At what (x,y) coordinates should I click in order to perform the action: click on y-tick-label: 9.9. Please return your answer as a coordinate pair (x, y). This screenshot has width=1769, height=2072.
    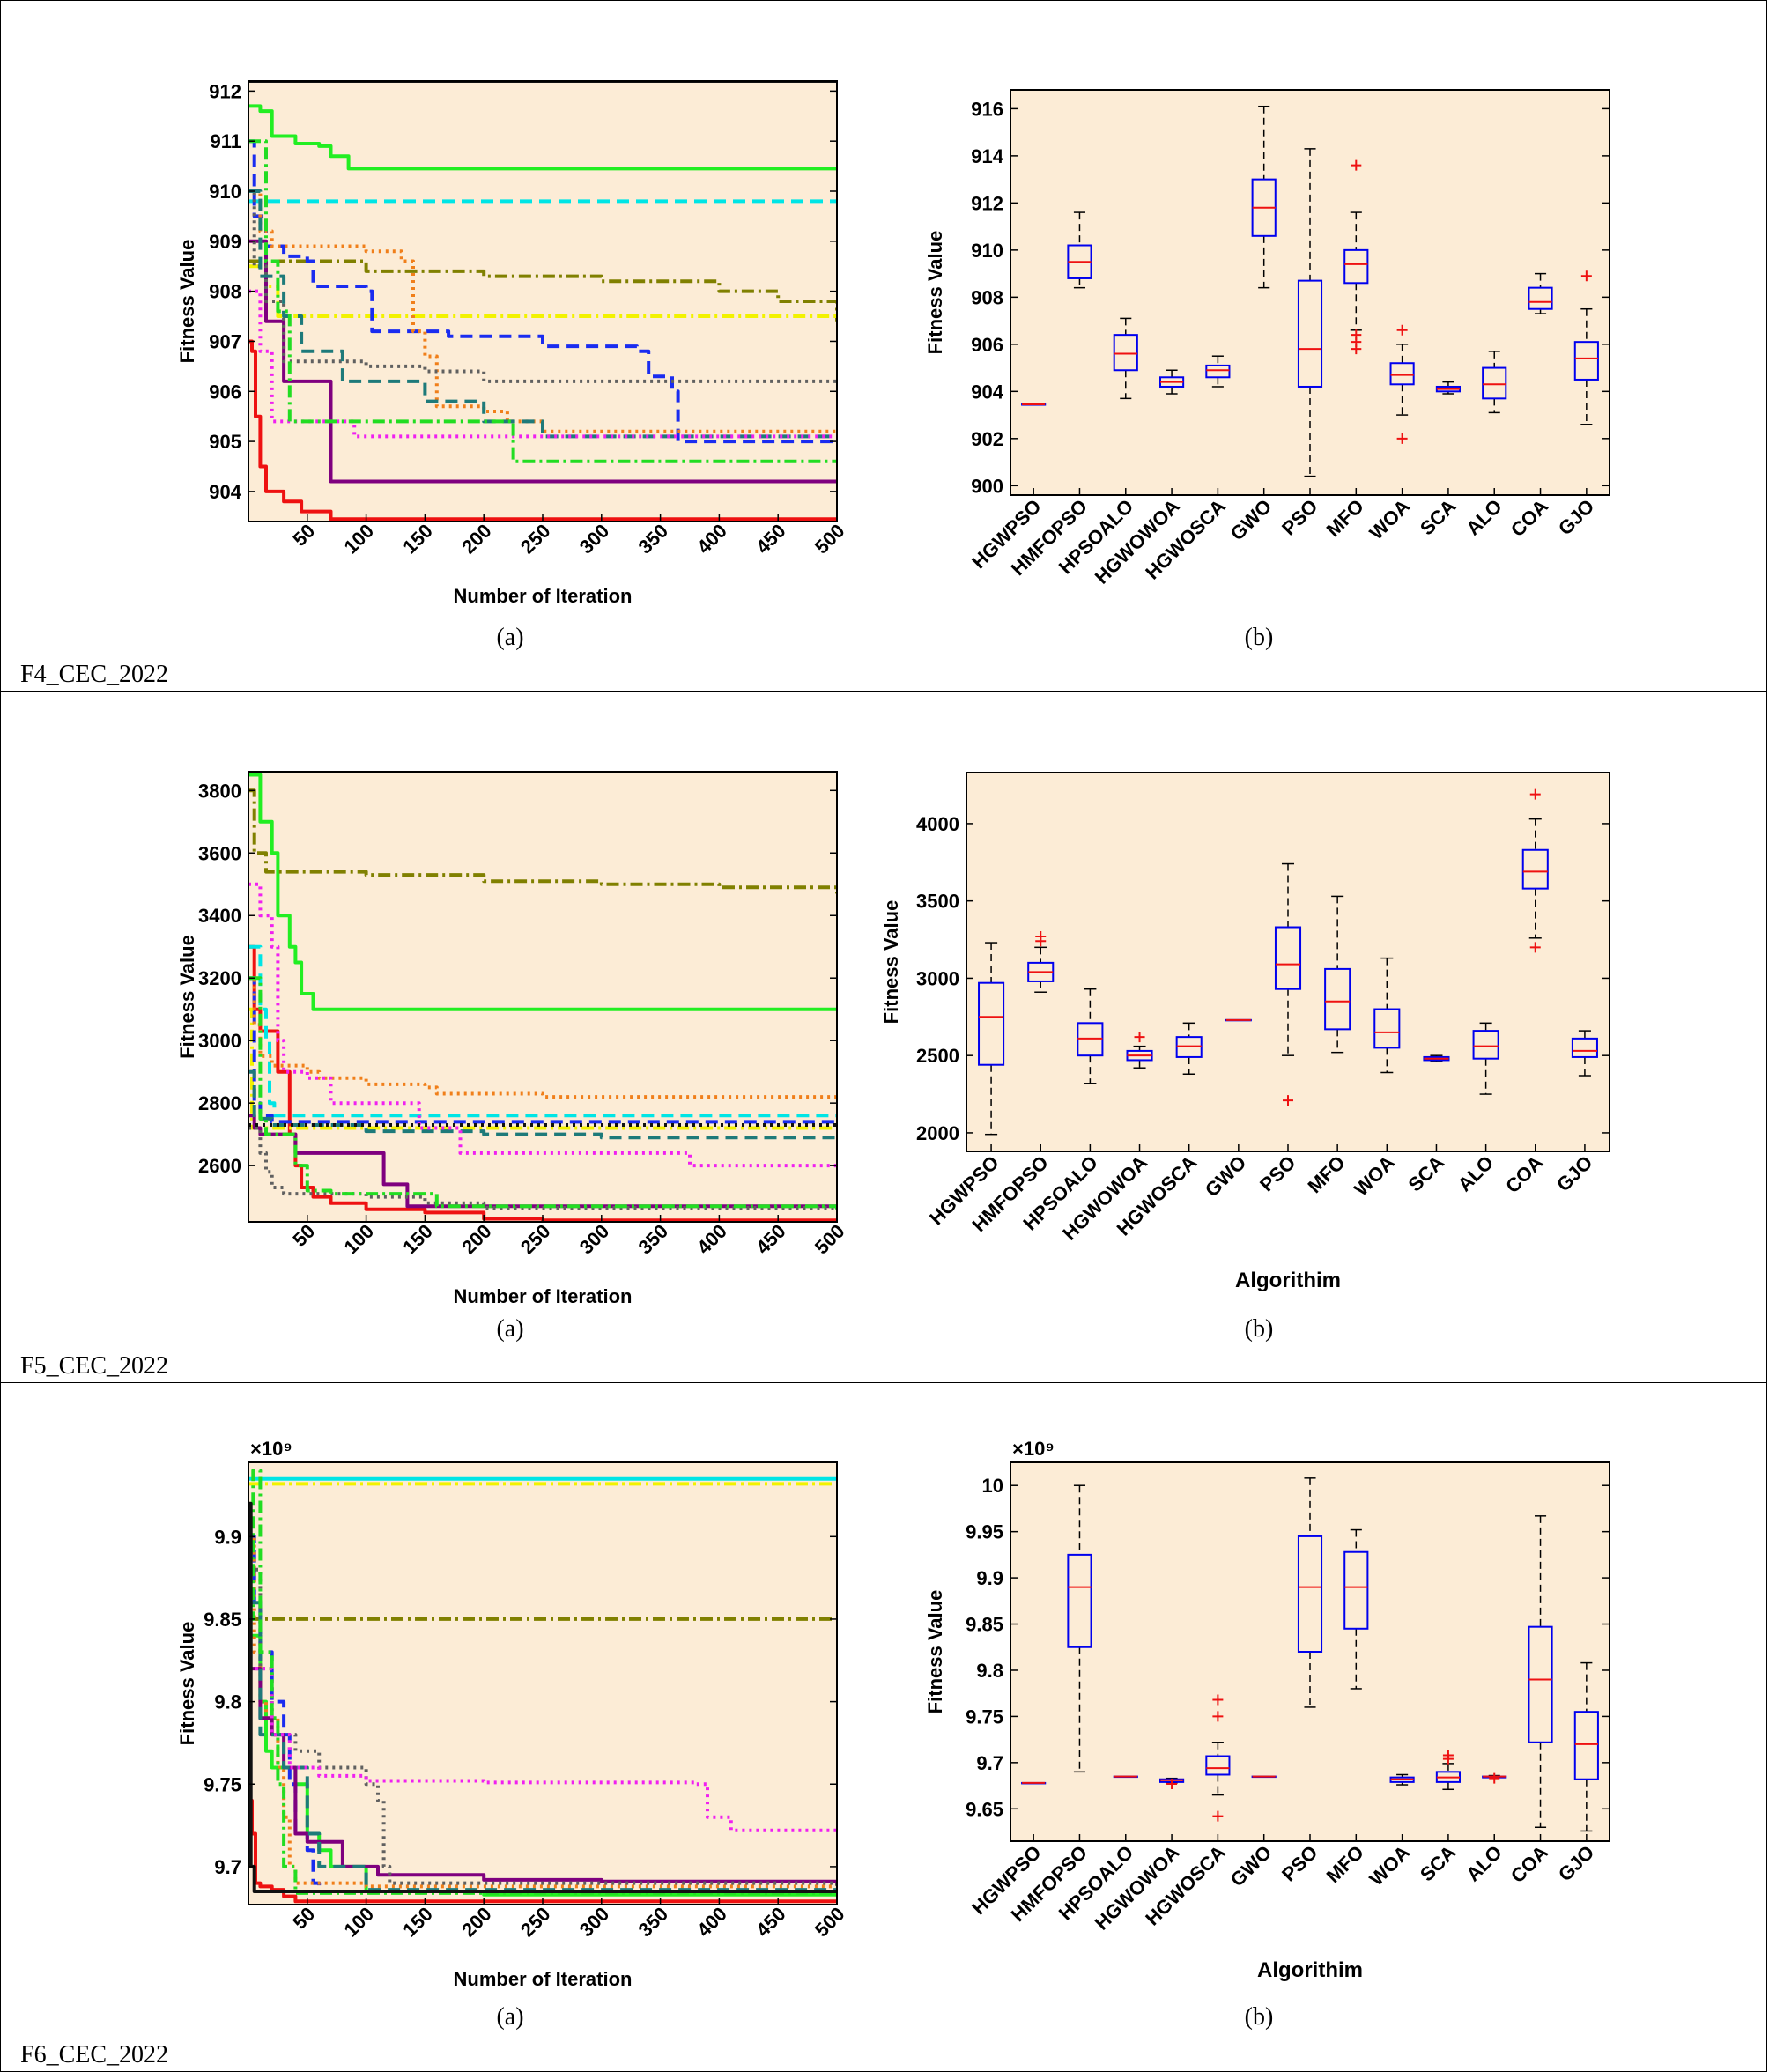
    Looking at the image, I should click on (227, 1537).